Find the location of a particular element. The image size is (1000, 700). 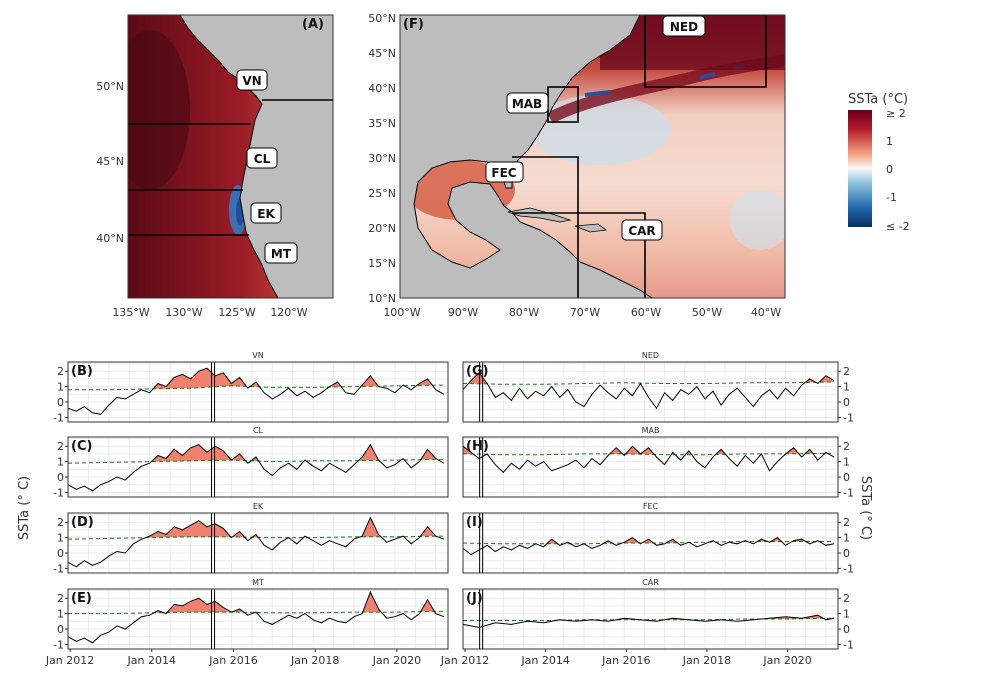

west-y-tick: 50°N is located at coordinates (110, 86).